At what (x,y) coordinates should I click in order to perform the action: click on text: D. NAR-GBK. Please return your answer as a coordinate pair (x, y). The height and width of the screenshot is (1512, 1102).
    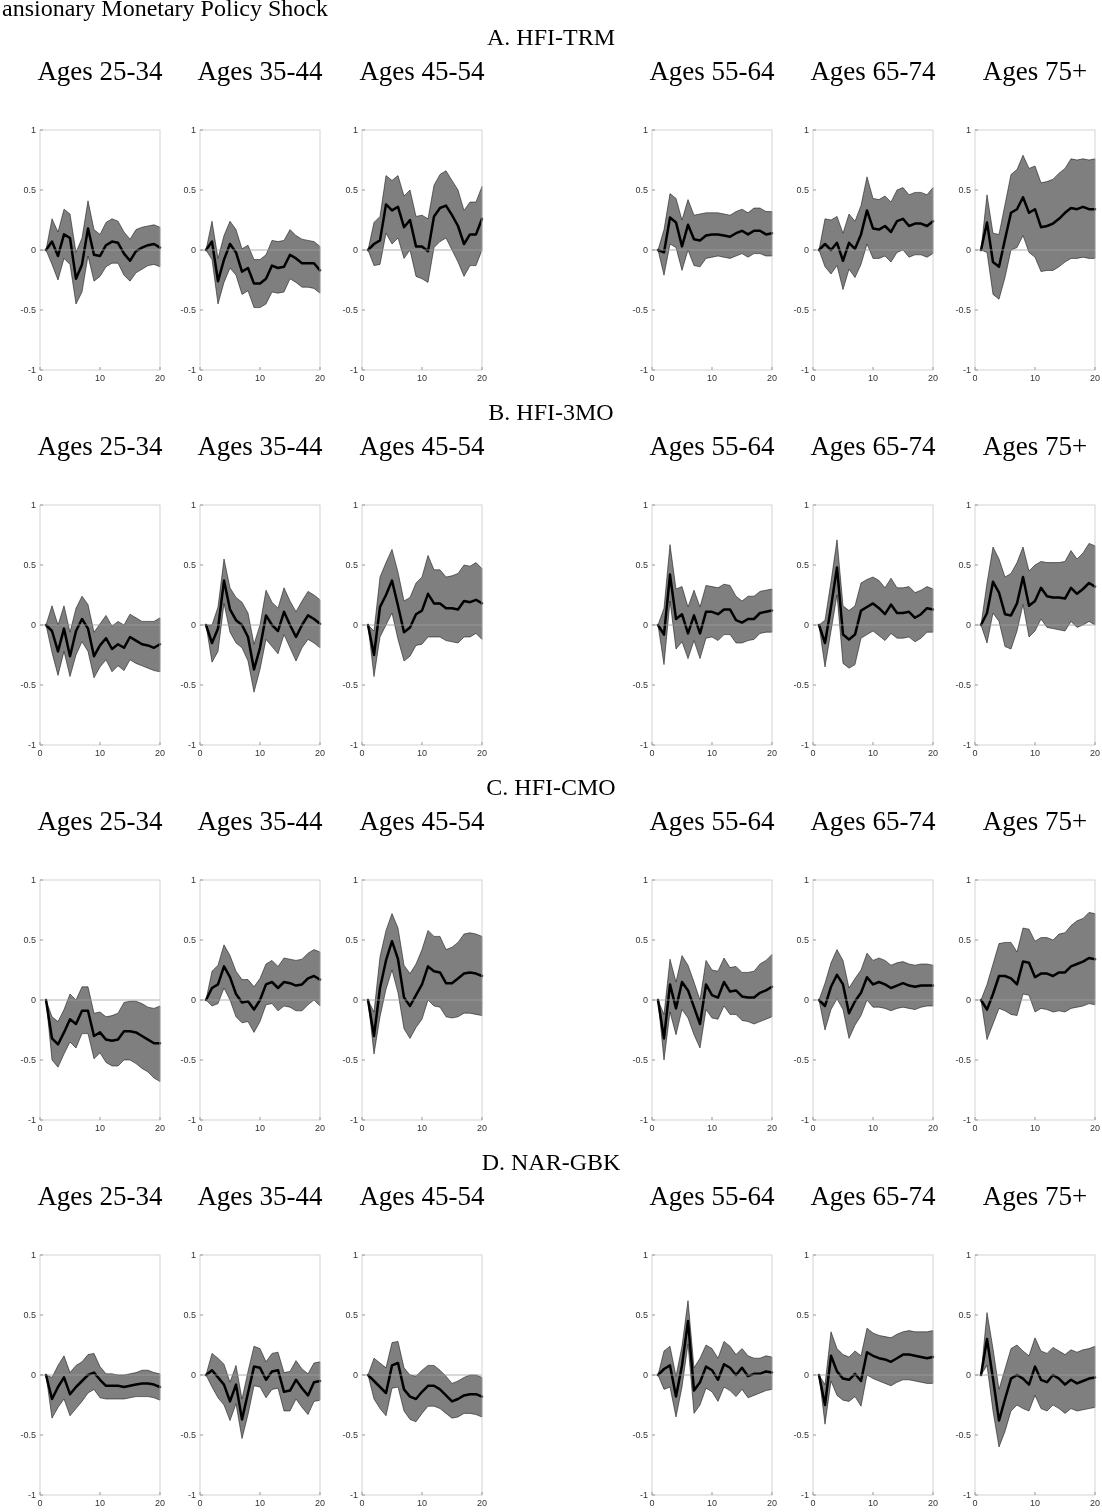
    Looking at the image, I should click on (551, 1162).